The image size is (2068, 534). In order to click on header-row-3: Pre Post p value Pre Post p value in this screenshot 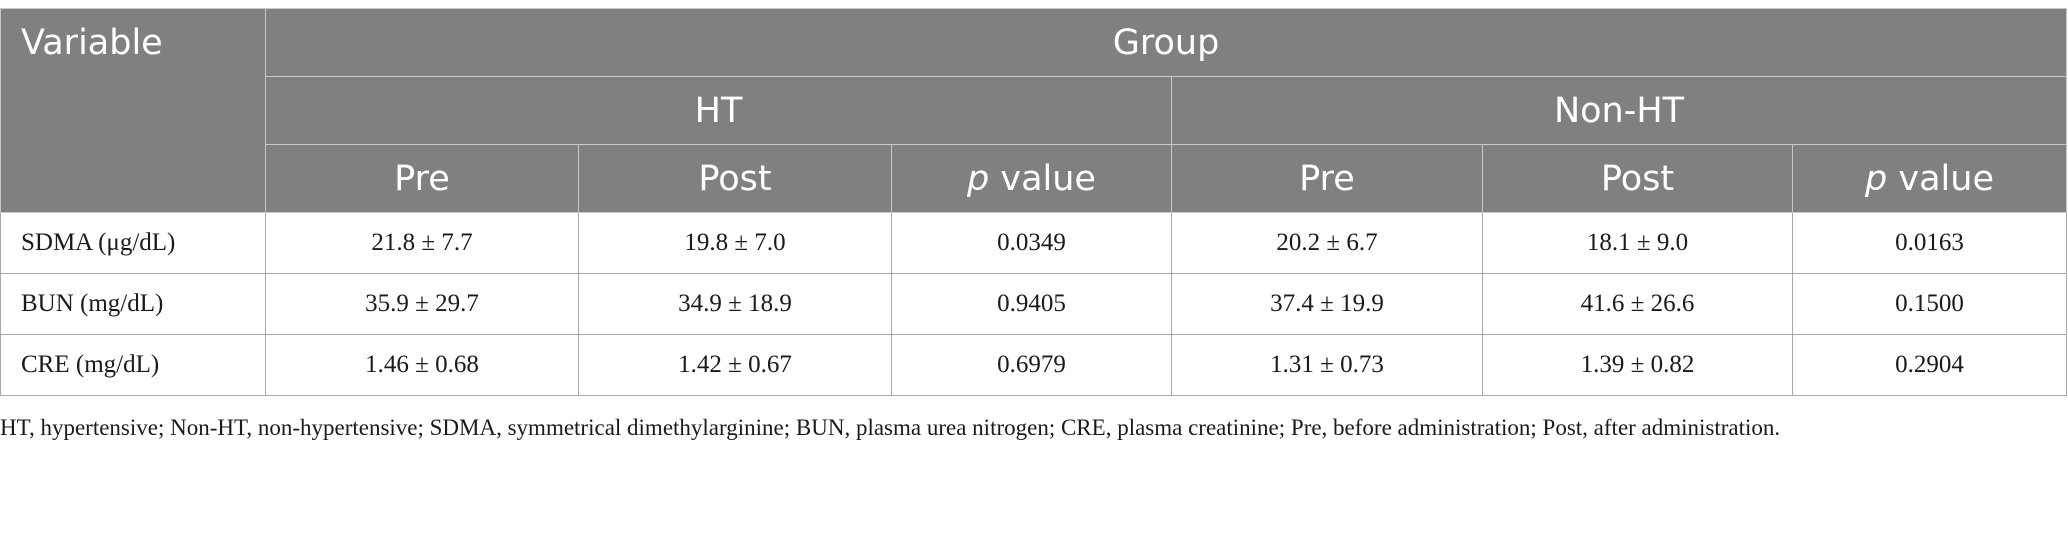, I will do `click(1034, 178)`.